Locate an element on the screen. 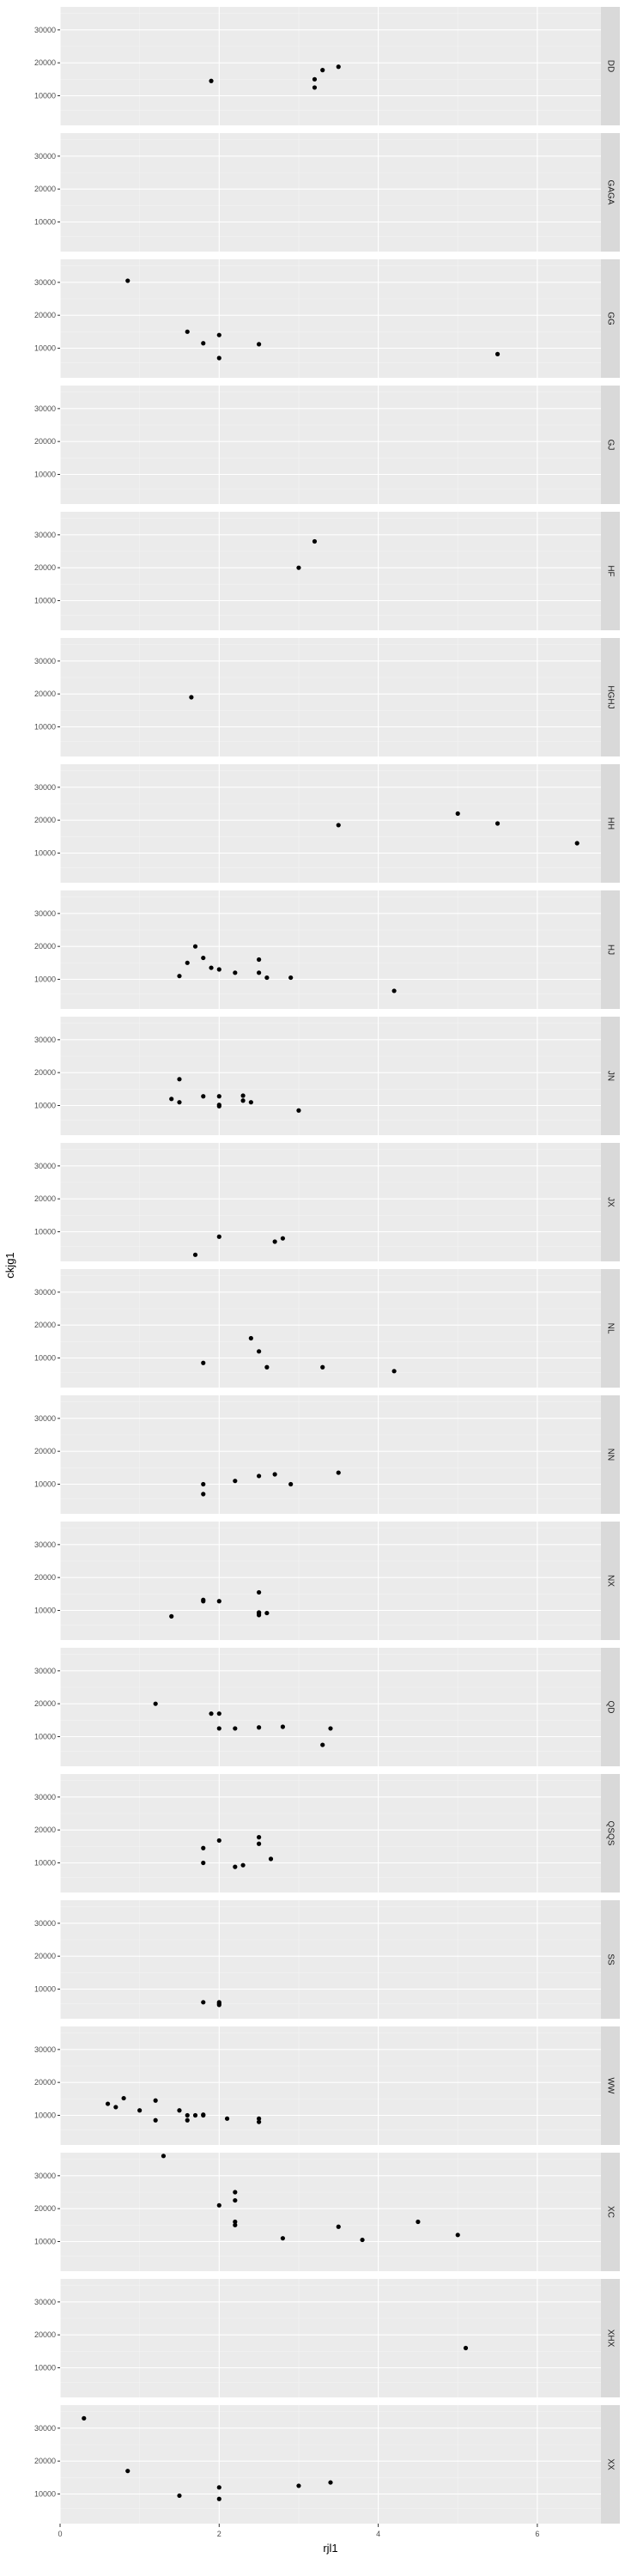  x-tick-label: 4 is located at coordinates (378, 2534).